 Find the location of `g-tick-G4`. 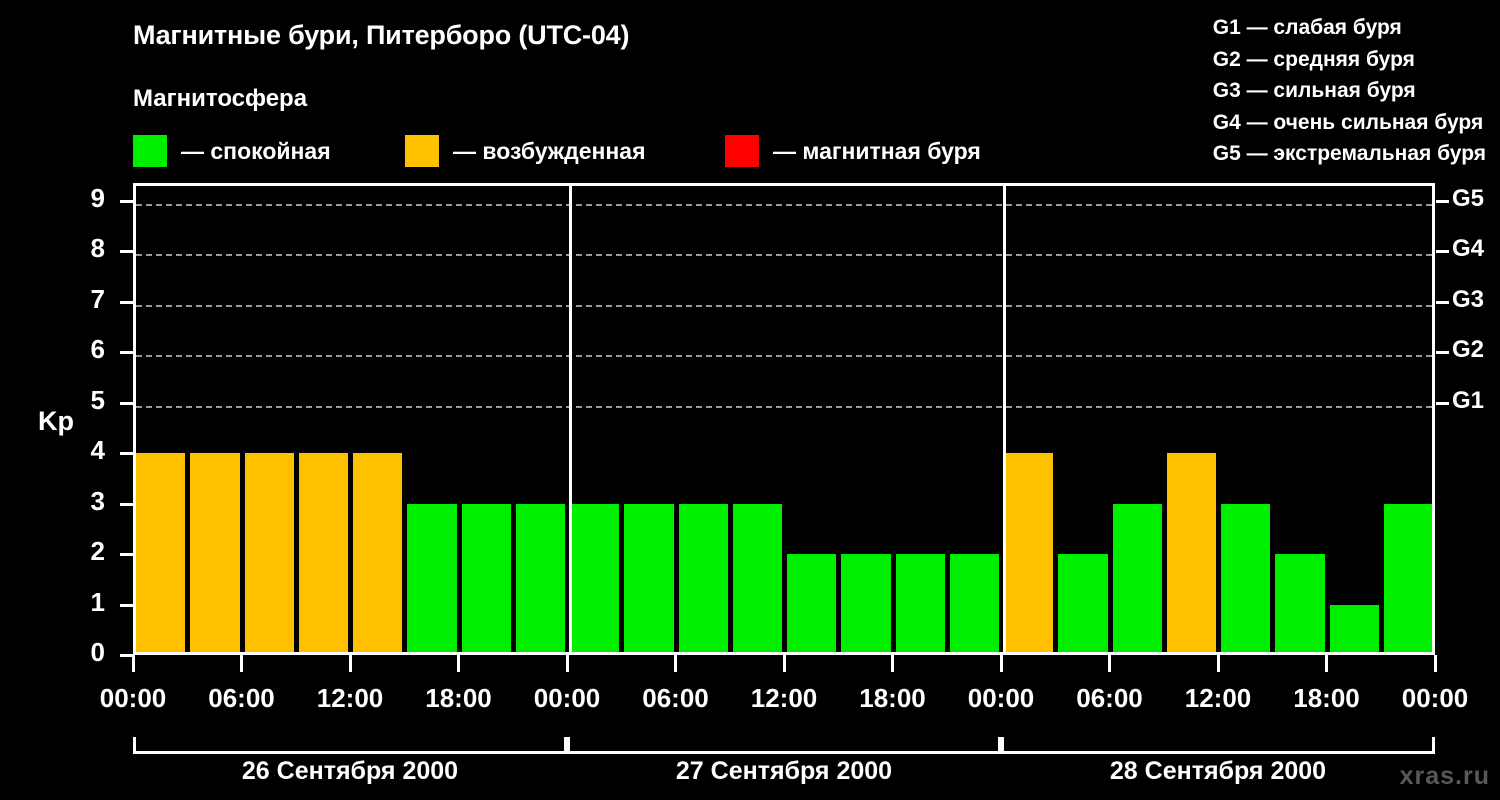

g-tick-G4 is located at coordinates (1442, 252).